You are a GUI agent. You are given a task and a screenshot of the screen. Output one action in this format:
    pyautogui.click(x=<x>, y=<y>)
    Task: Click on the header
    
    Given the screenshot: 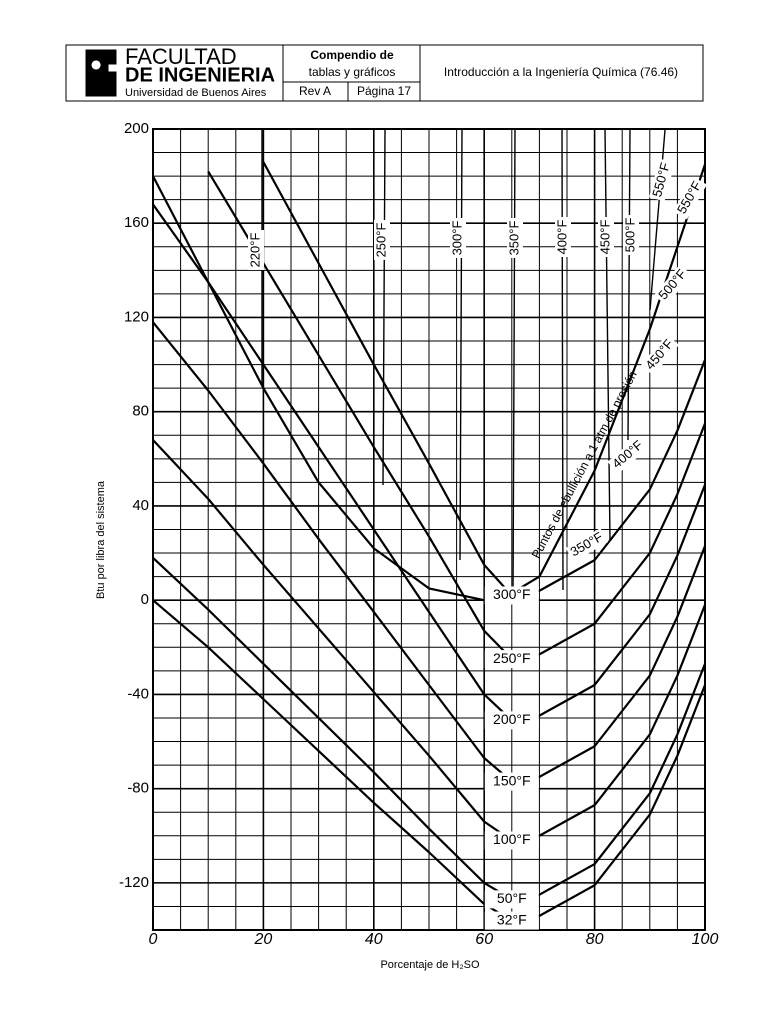 What is the action you would take?
    pyautogui.click(x=384, y=73)
    